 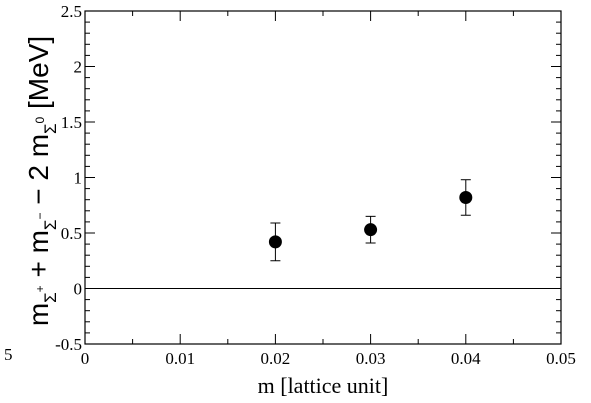 What do you see at coordinates (38, 241) in the screenshot?
I see `ylabel-m2: m` at bounding box center [38, 241].